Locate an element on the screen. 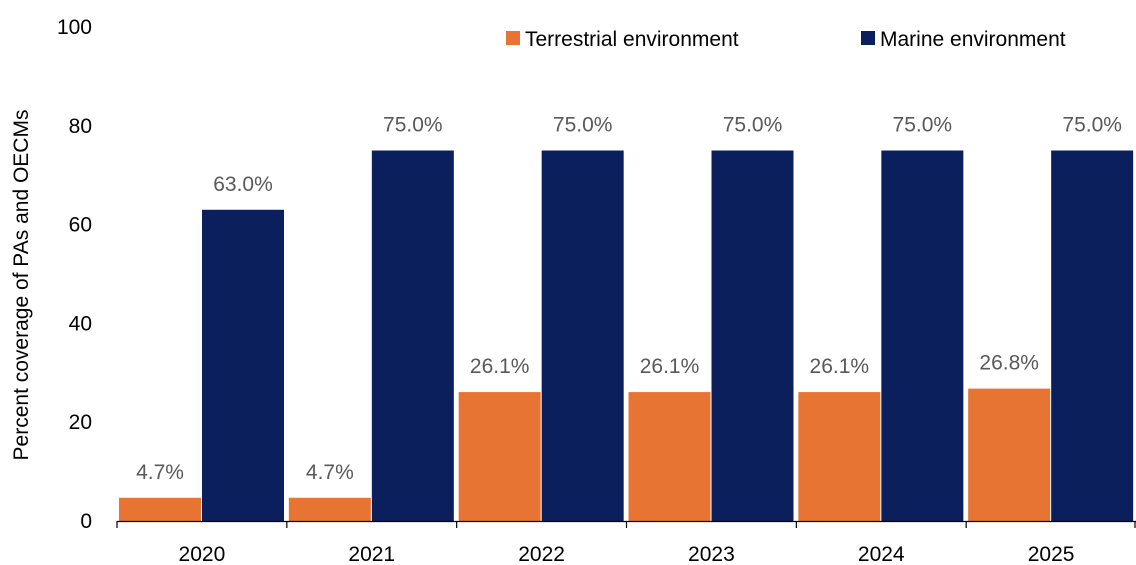  x-category-label: 2025 is located at coordinates (1051, 554).